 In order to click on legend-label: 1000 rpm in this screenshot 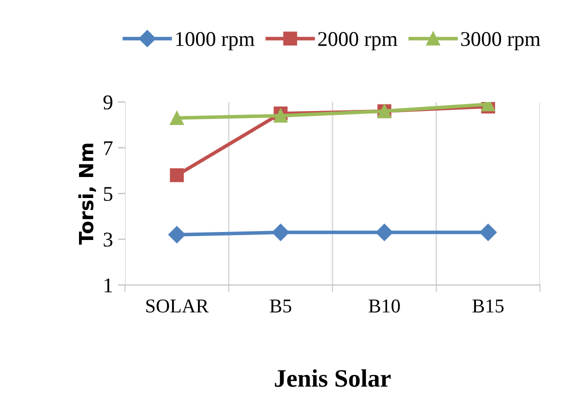, I will do `click(215, 41)`.